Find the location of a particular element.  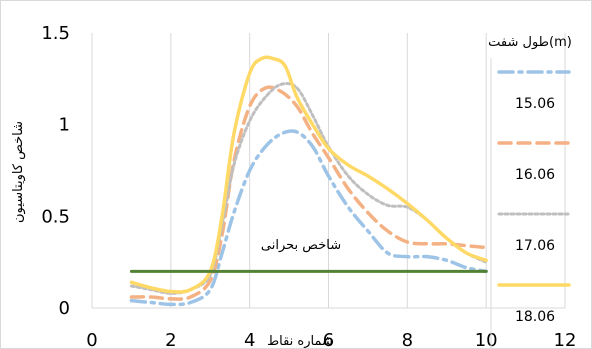

legend: 15.06 16.06 17.06 18.06 is located at coordinates (530, 203).